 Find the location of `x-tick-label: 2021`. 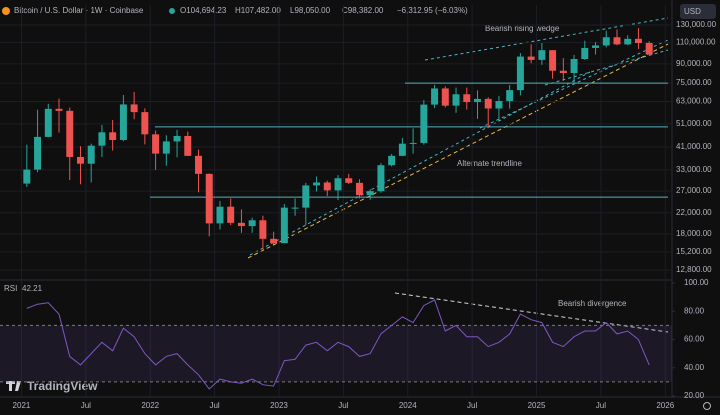

x-tick-label: 2021 is located at coordinates (22, 405).